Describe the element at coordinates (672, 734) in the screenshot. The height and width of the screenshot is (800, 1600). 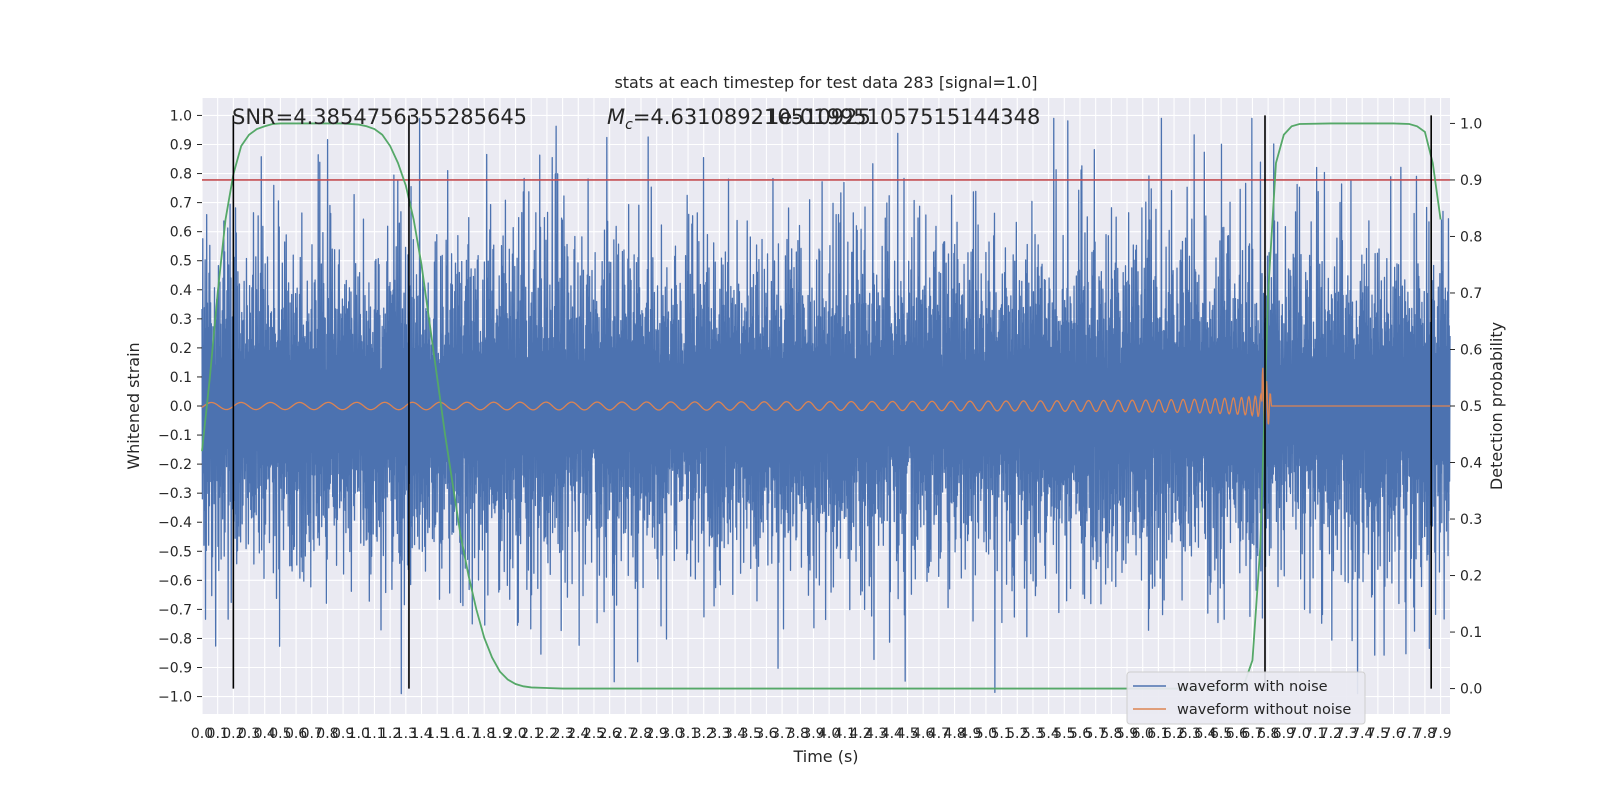
I see `x-tick-label: 3.0` at that location.